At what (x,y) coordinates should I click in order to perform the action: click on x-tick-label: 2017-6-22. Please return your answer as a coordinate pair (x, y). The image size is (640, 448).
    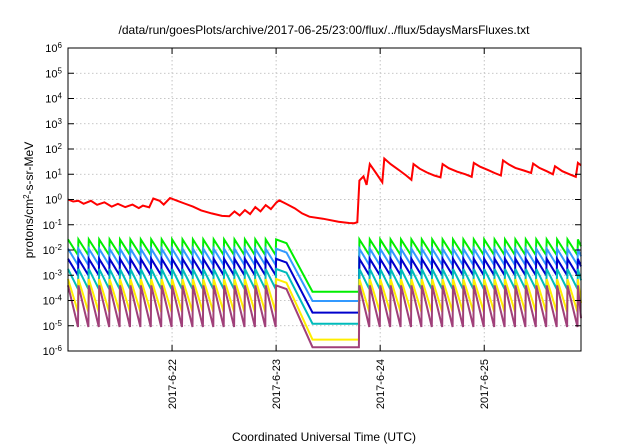
    Looking at the image, I should click on (173, 384).